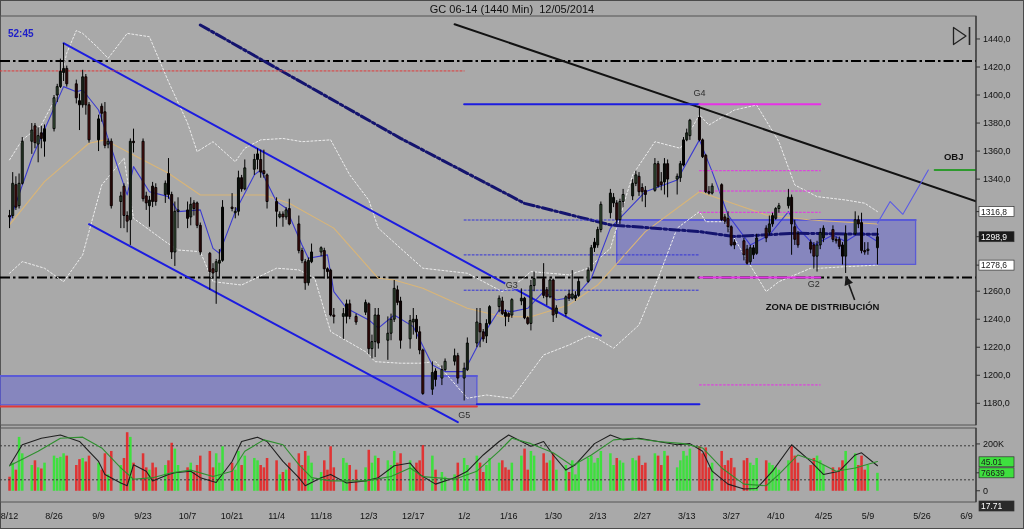  Describe the element at coordinates (822, 307) in the screenshot. I see `annotation: ZONA DE DISTRIBUCIÓN` at that location.